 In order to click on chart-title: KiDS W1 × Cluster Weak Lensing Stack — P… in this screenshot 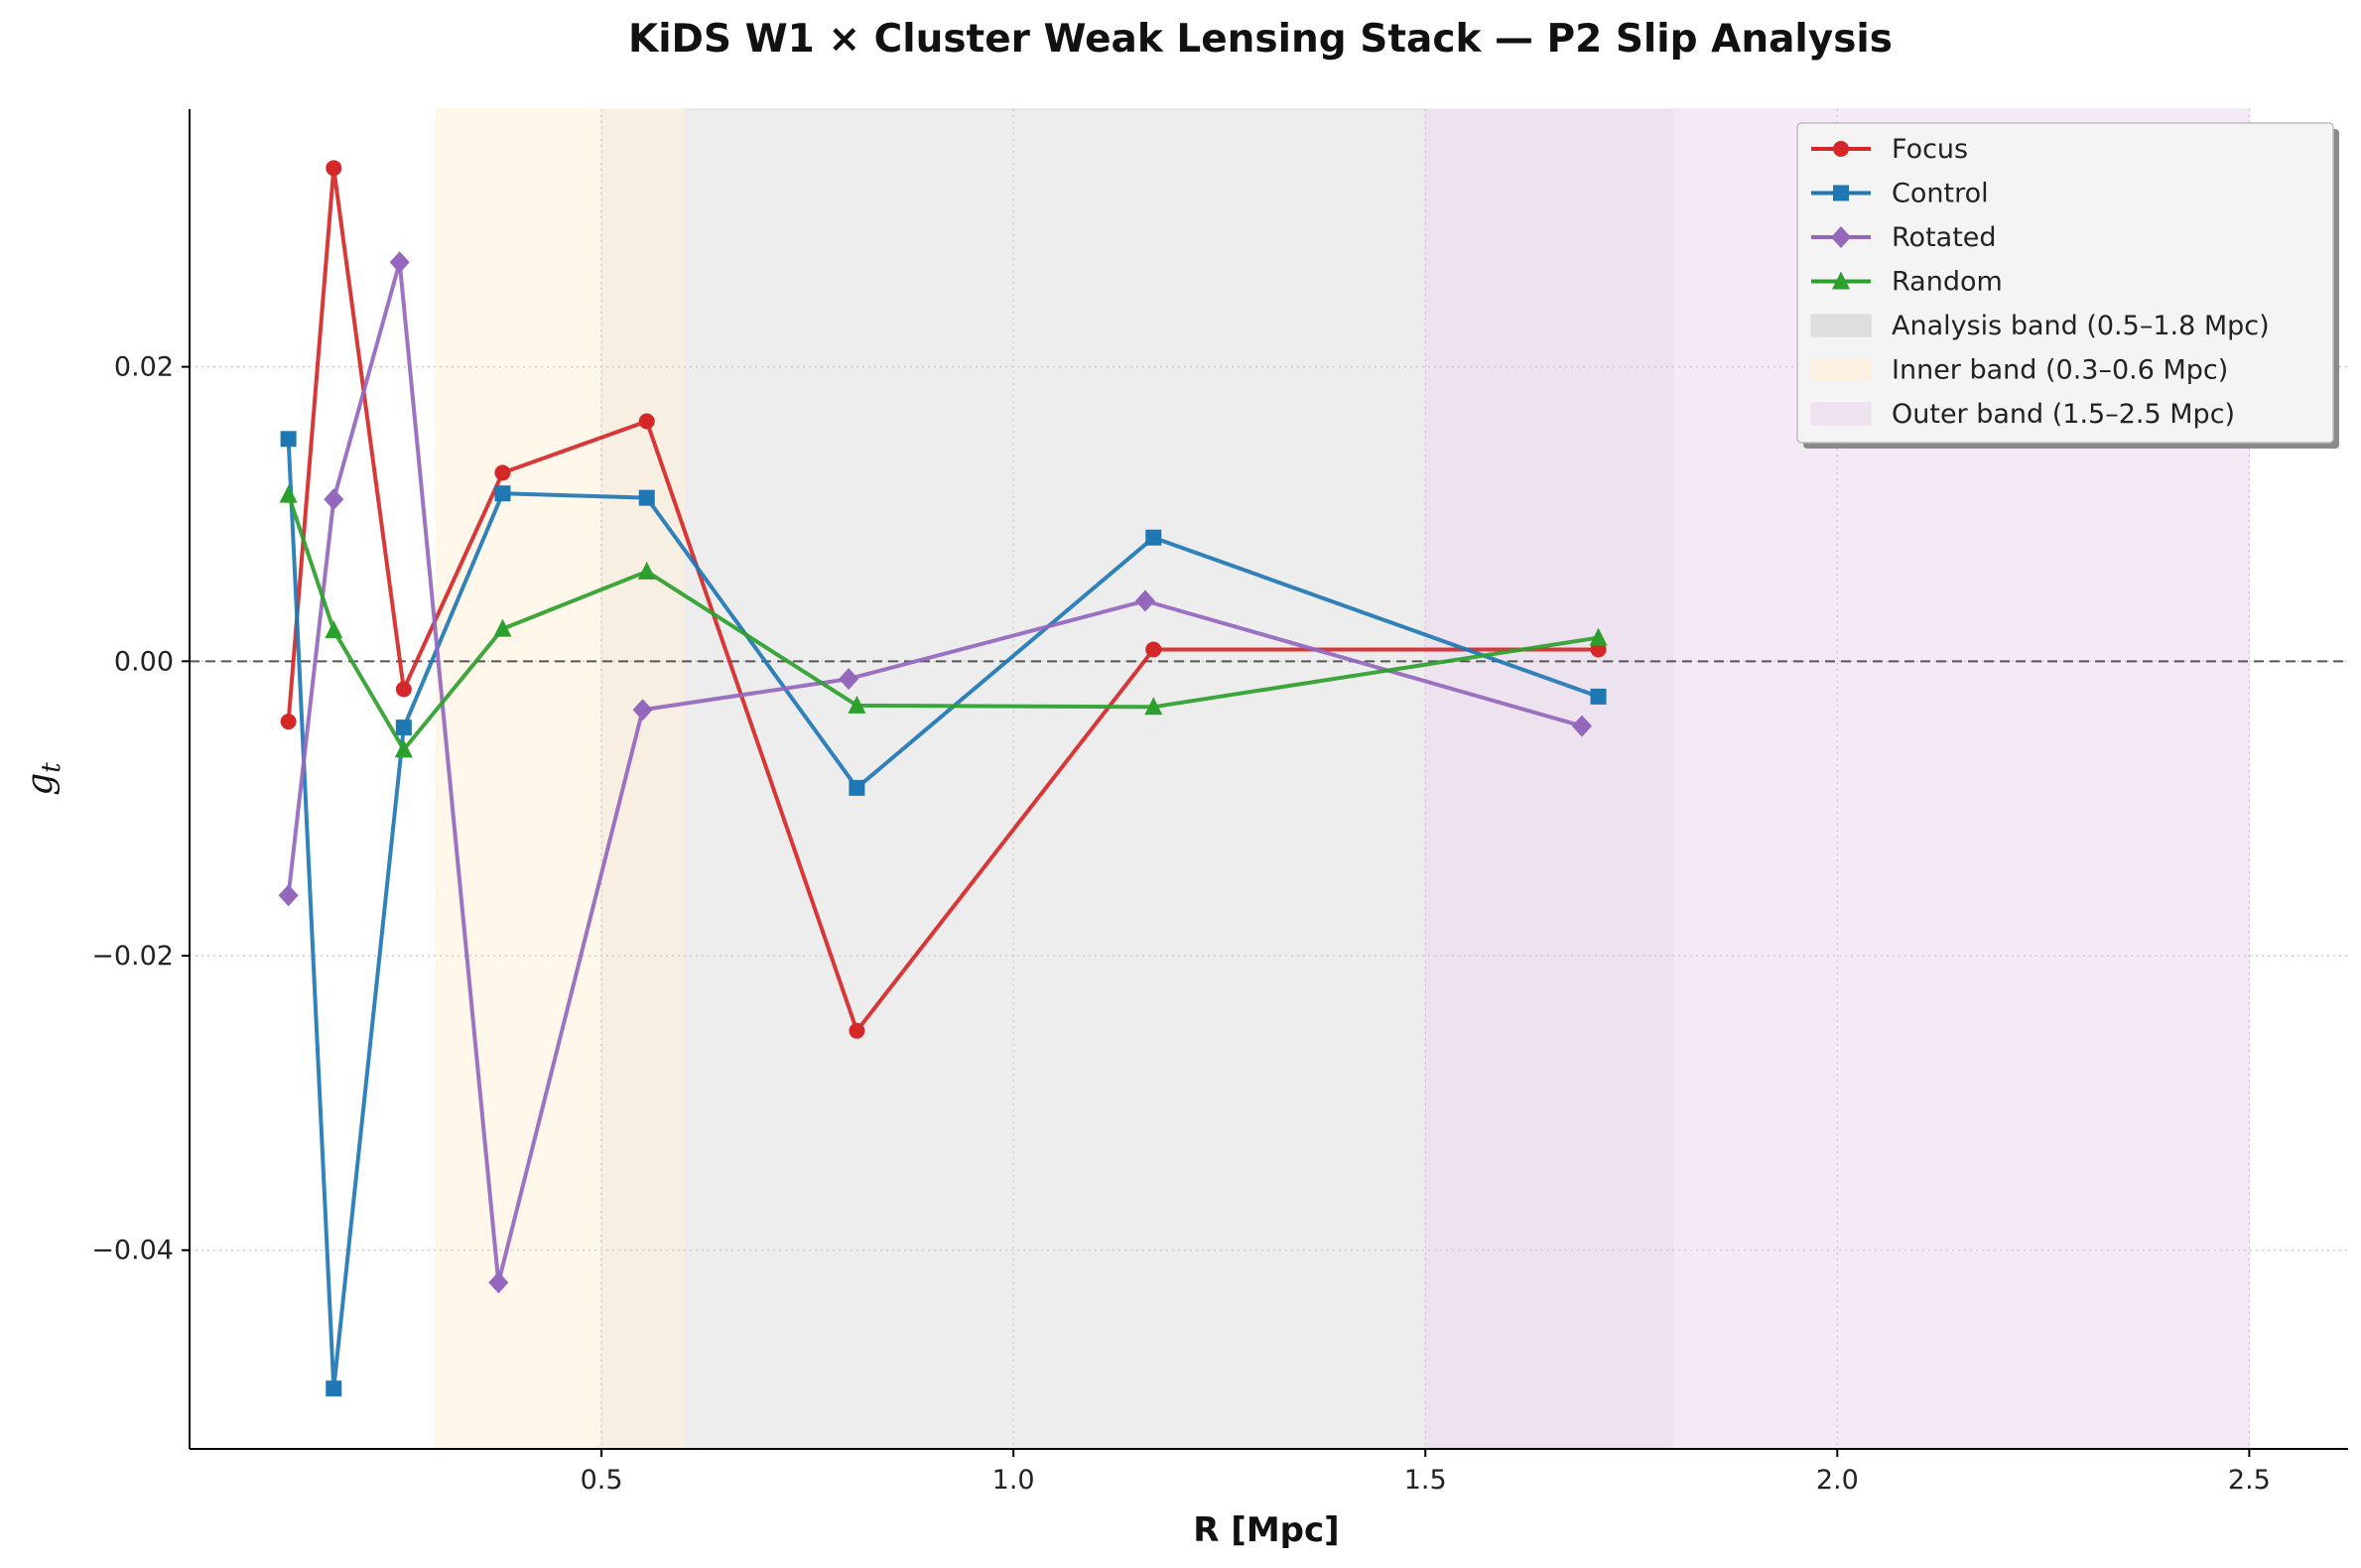, I will do `click(1260, 39)`.